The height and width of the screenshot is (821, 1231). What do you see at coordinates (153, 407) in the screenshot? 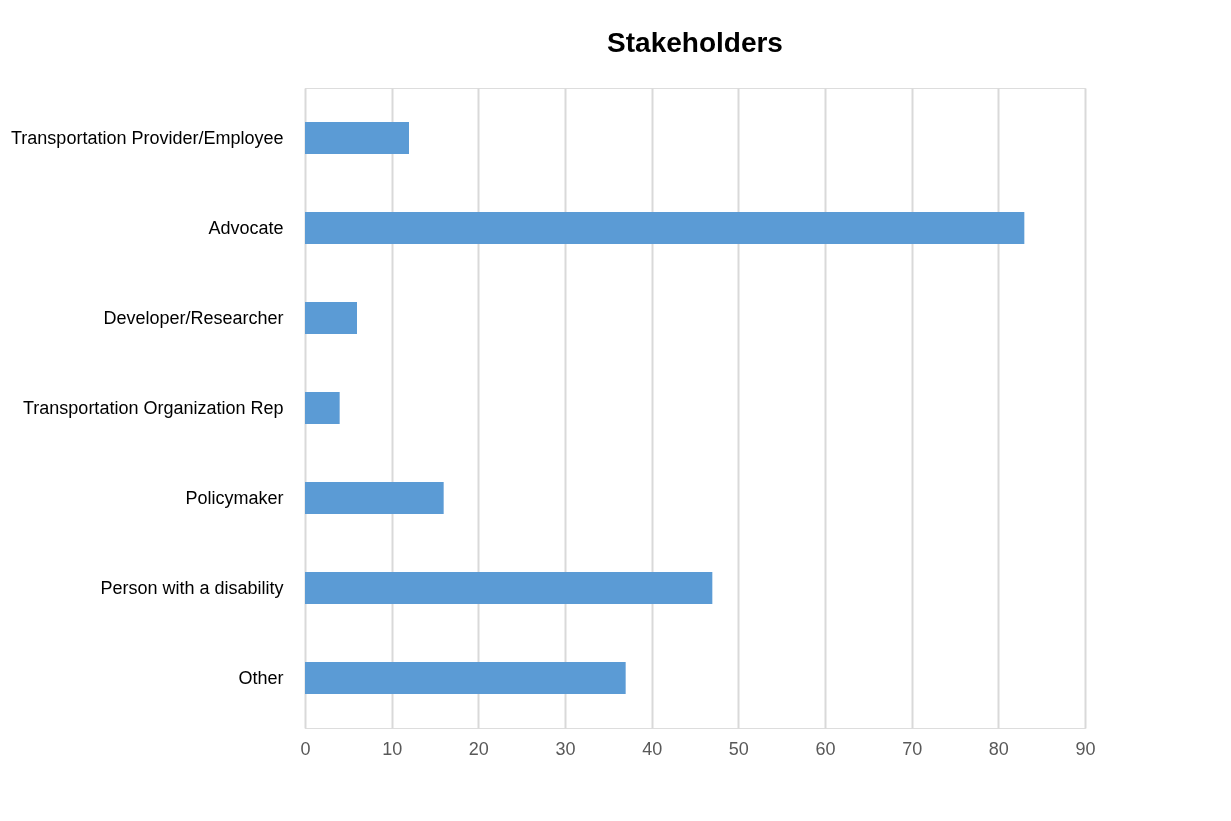
I see `y-tick-label: Transportation Organization Rep` at bounding box center [153, 407].